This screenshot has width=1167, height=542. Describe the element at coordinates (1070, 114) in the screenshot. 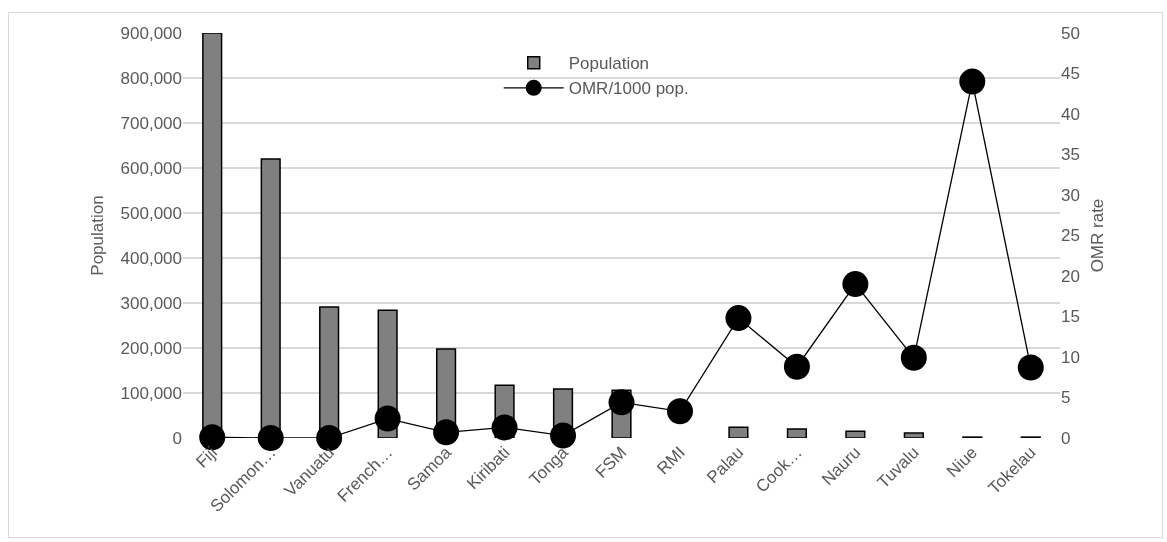

I see `y2-tick-label: 40` at that location.